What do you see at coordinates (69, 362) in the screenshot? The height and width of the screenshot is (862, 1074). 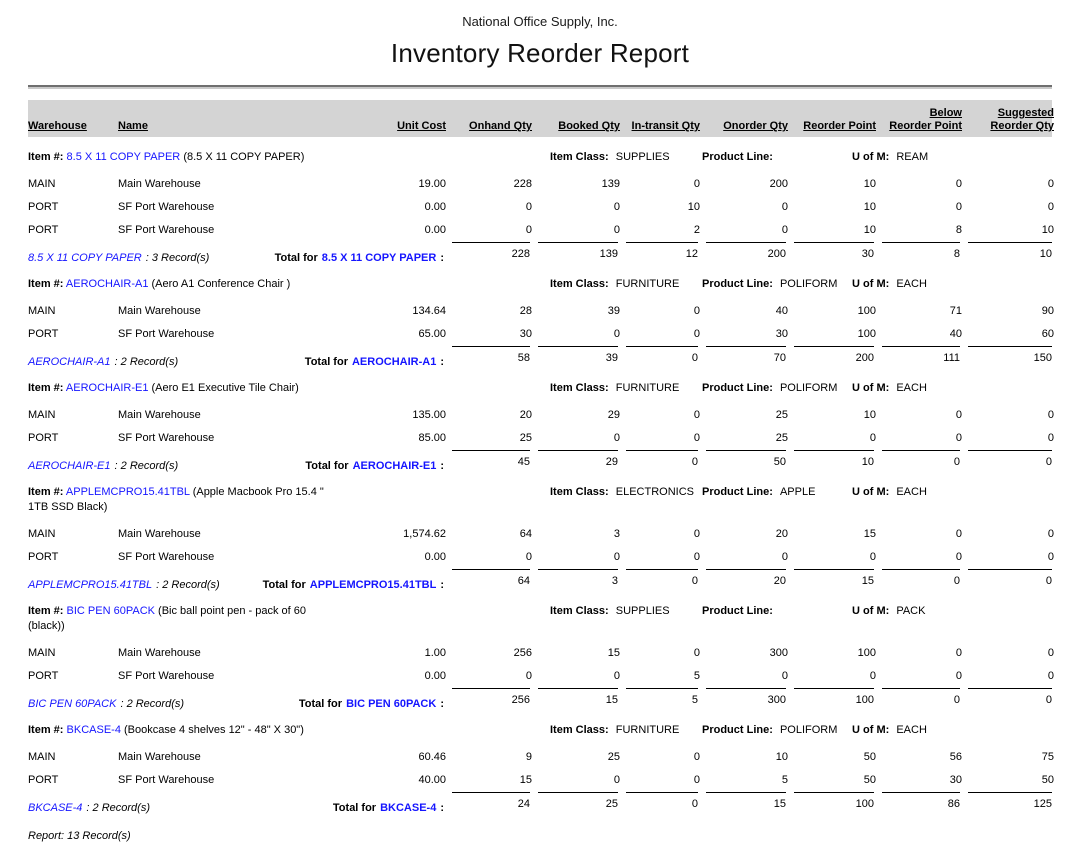 I see `item-name-link: AEROCHAIR-A1` at bounding box center [69, 362].